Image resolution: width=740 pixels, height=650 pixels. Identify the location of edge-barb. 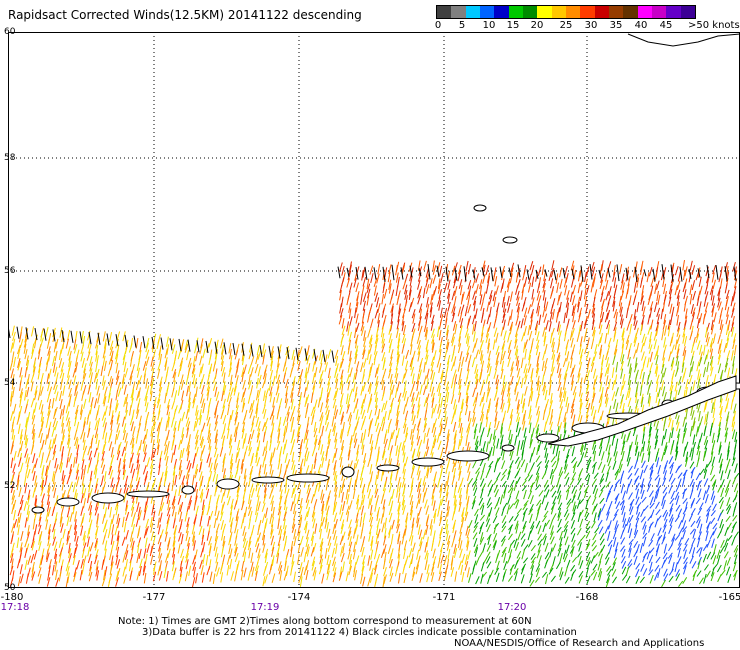
(27, 333).